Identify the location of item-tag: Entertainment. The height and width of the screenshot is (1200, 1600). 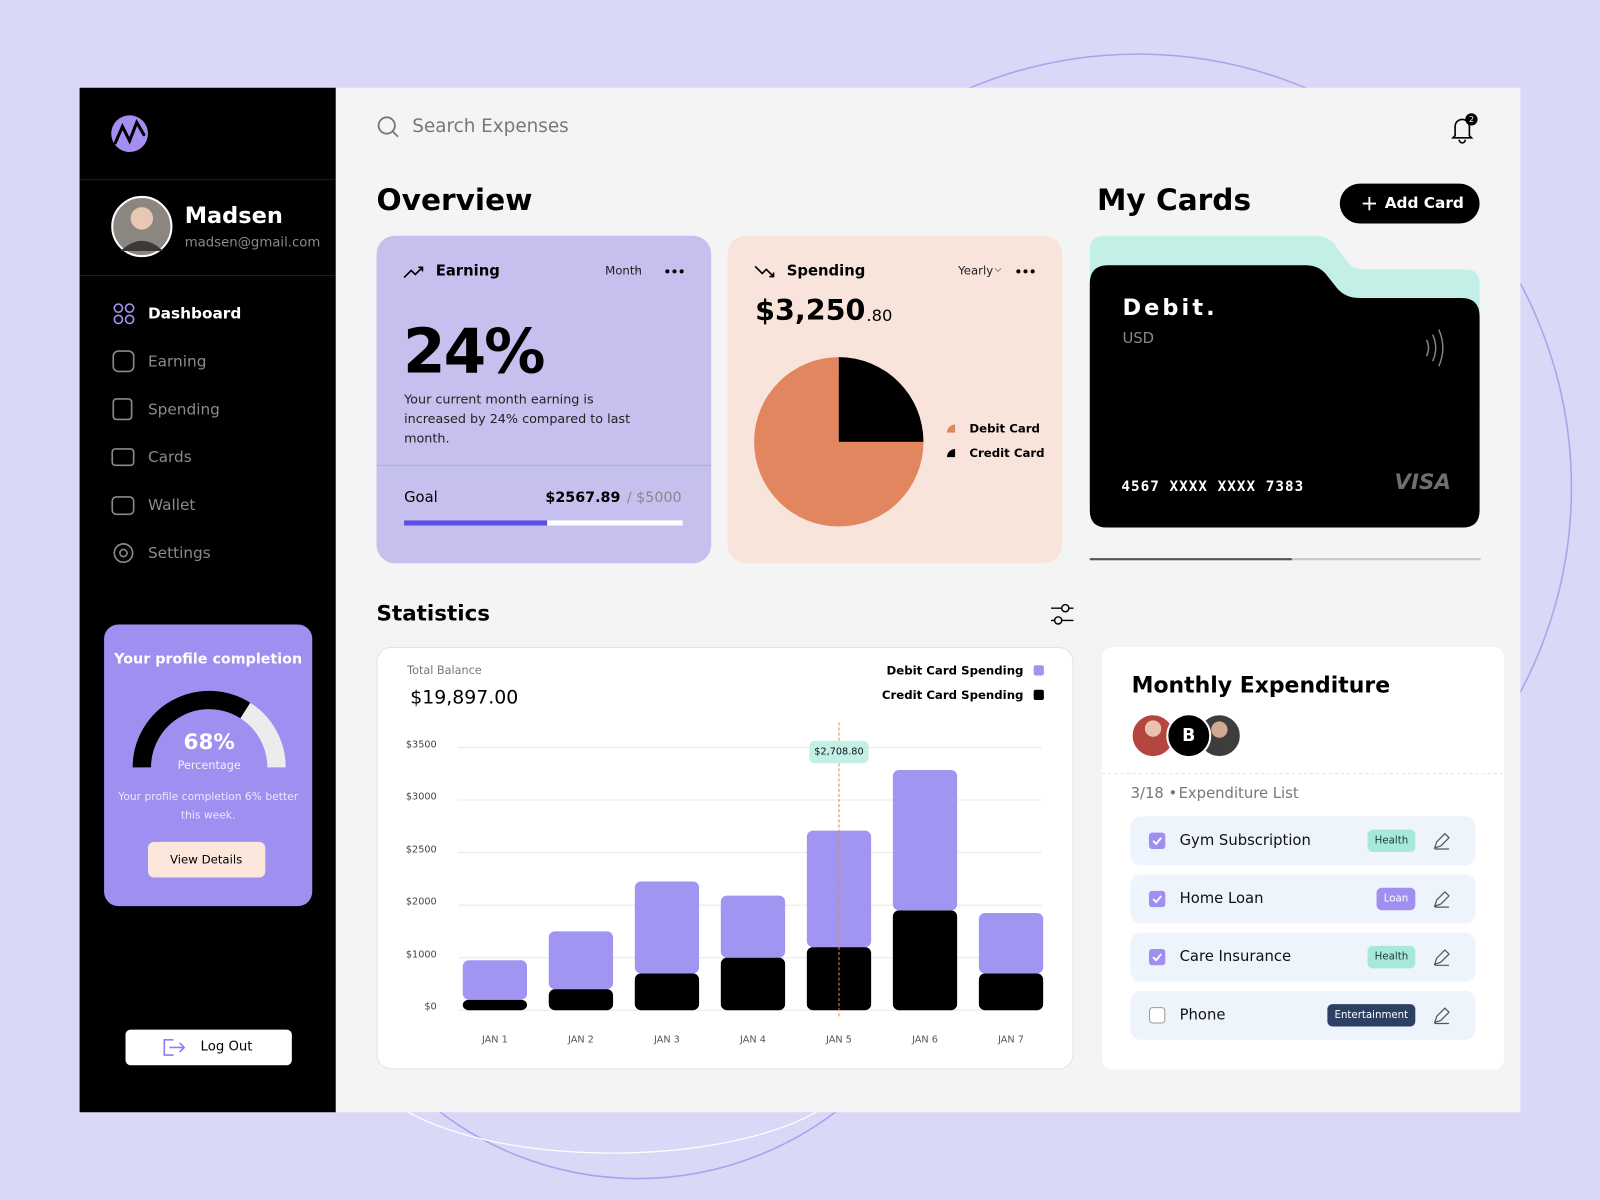
(1371, 1015).